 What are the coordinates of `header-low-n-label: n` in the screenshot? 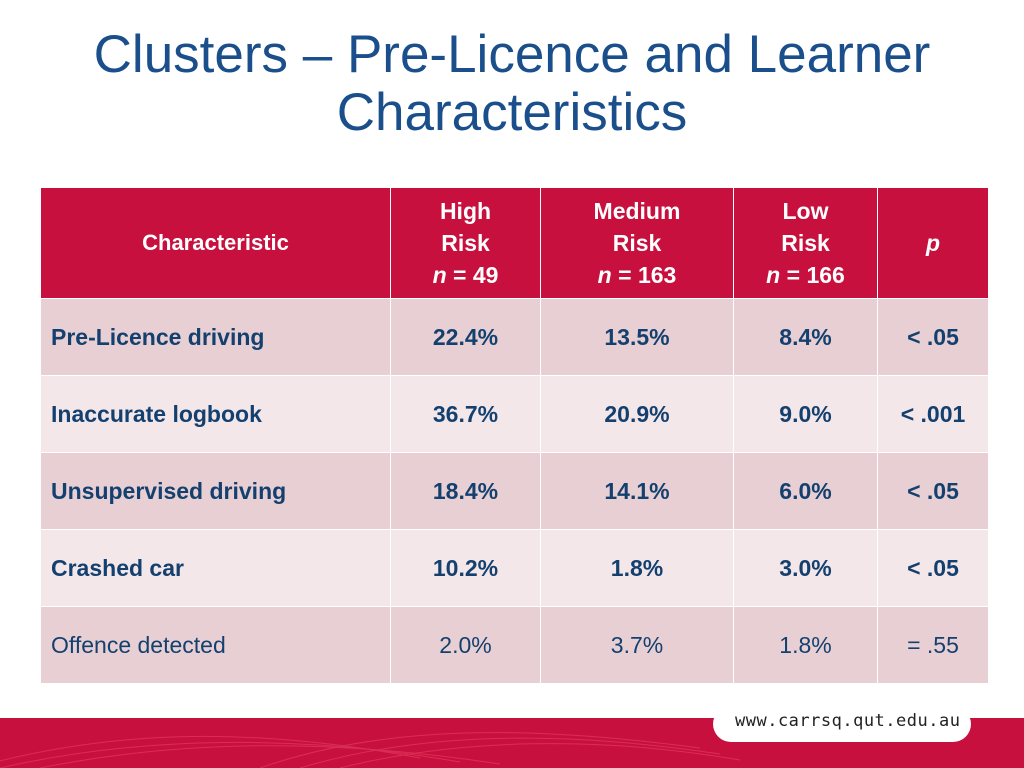 It's located at (773, 275).